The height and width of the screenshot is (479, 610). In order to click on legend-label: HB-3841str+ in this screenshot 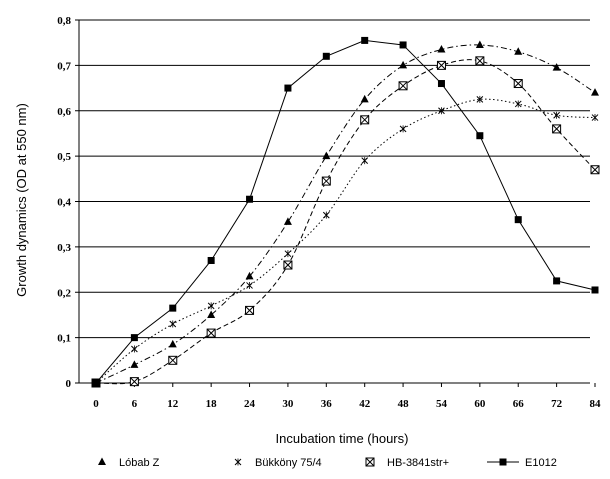, I will do `click(418, 463)`.